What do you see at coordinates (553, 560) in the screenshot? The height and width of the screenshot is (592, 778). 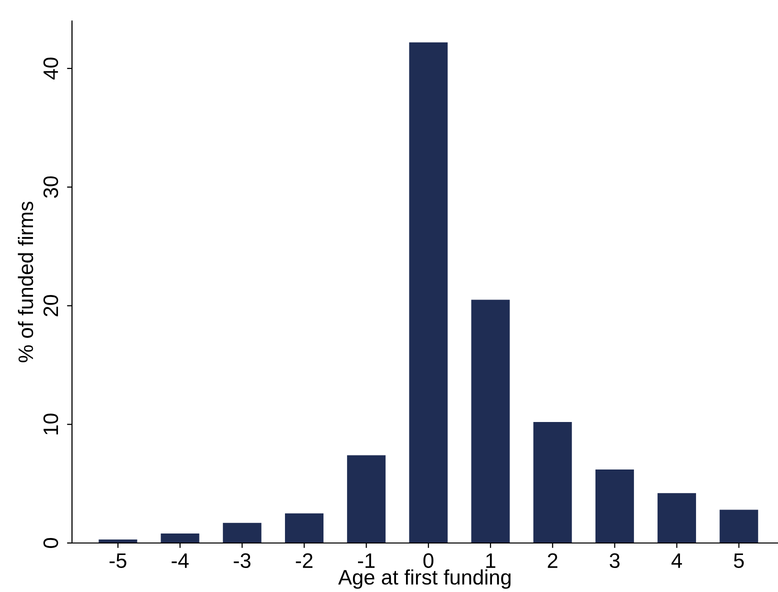 I see `x-tick-label: 2` at bounding box center [553, 560].